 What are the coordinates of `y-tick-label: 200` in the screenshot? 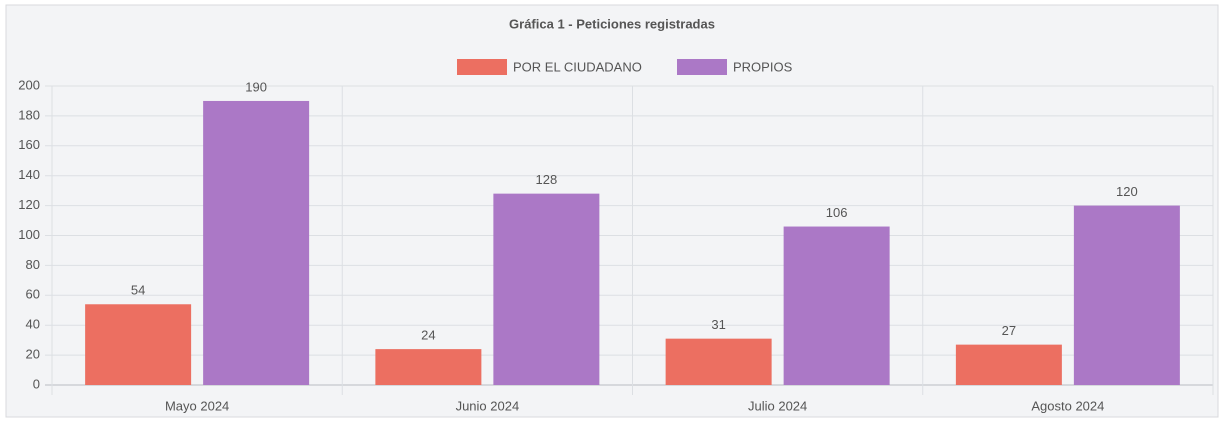 It's located at (29, 84).